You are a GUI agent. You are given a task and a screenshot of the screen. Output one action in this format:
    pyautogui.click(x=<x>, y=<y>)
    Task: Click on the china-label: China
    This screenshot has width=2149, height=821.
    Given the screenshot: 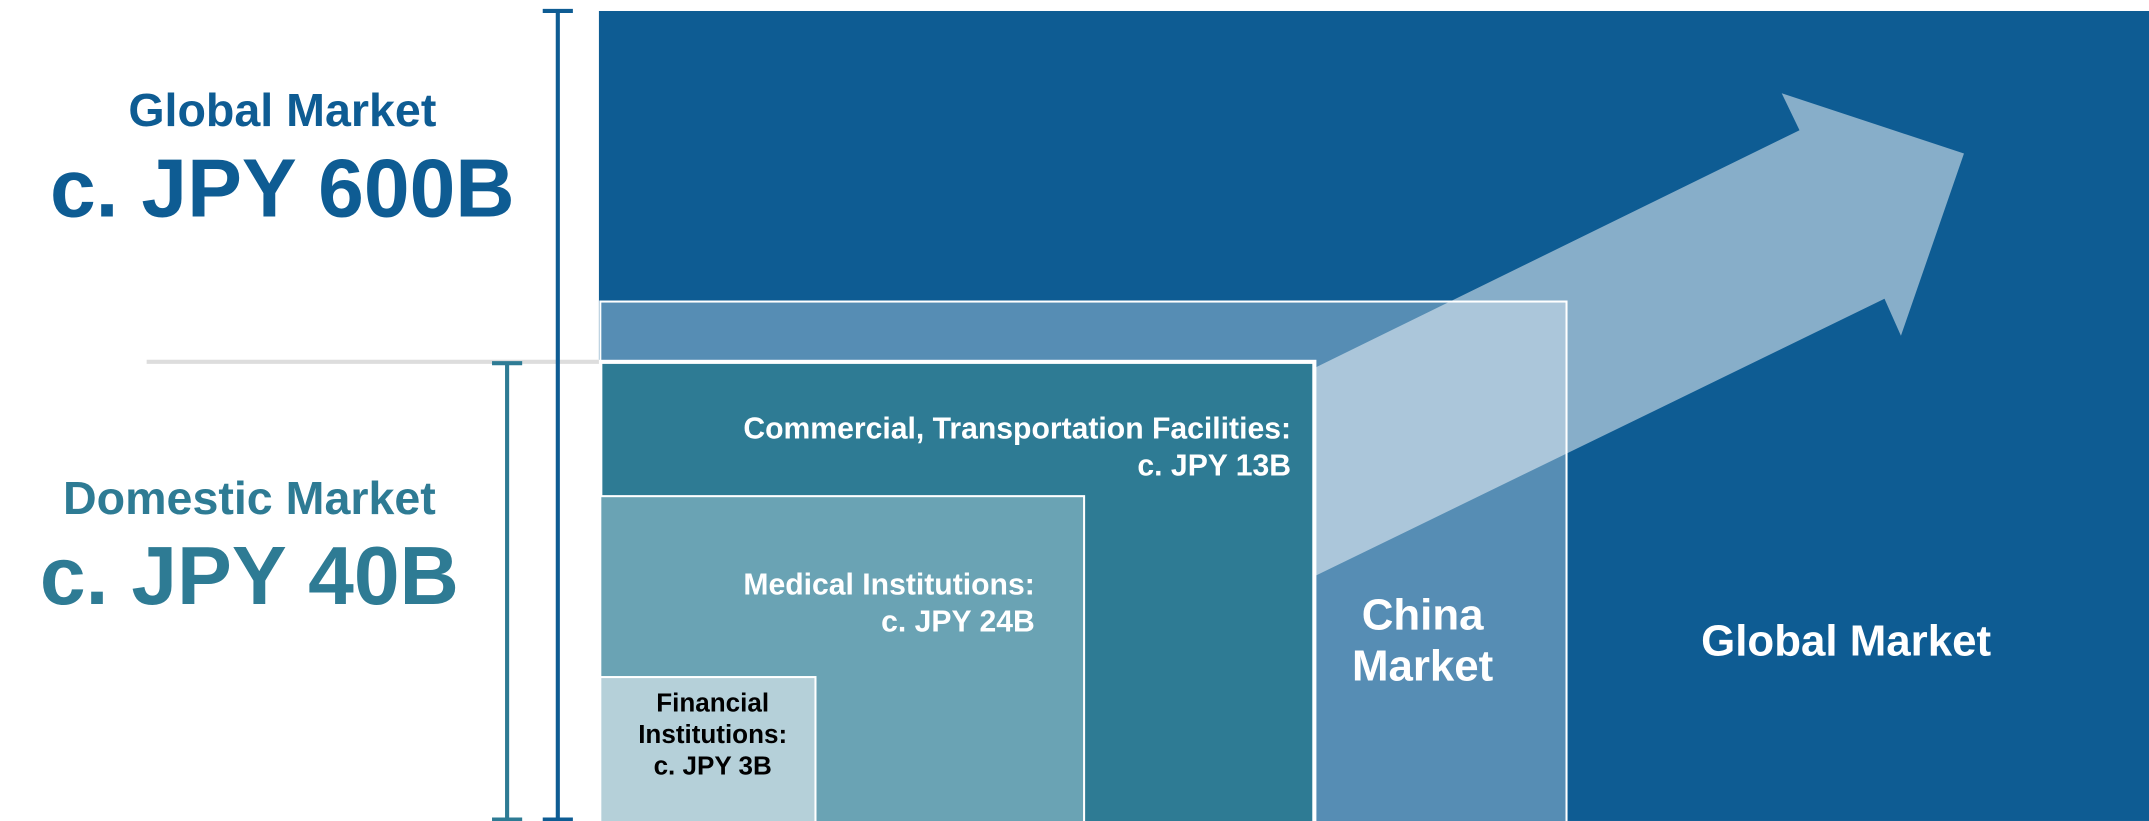 What is the action you would take?
    pyautogui.click(x=1423, y=615)
    